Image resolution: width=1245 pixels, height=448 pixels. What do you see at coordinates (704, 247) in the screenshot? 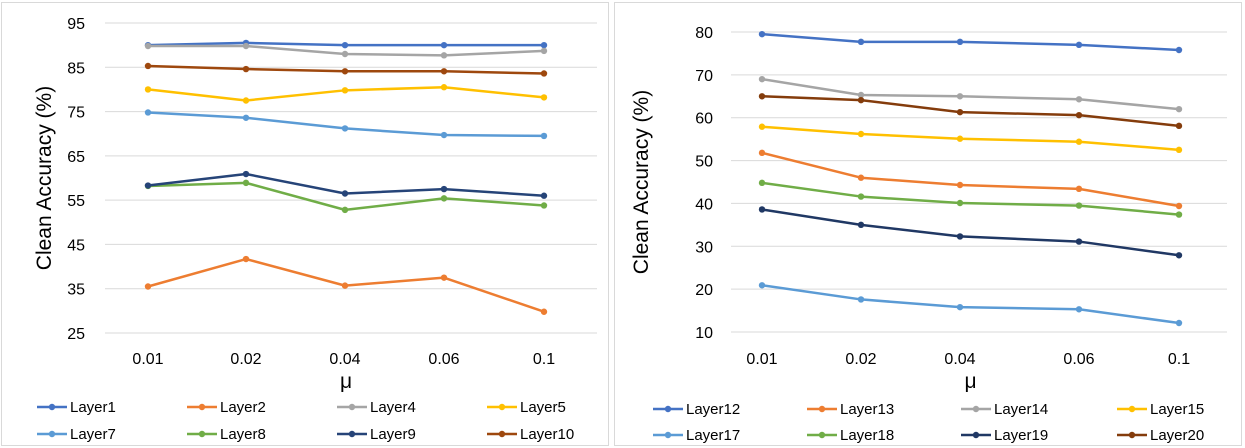
I see `y-tick-label: 30` at bounding box center [704, 247].